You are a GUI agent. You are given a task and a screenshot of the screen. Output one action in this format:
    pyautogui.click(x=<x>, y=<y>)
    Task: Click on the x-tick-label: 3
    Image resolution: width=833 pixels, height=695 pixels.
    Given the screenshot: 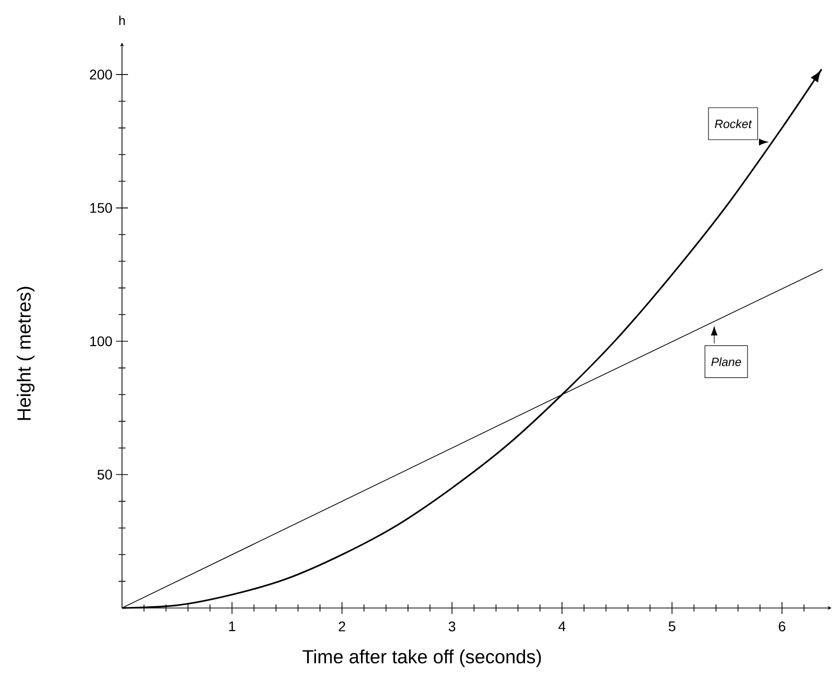 What is the action you would take?
    pyautogui.click(x=452, y=626)
    